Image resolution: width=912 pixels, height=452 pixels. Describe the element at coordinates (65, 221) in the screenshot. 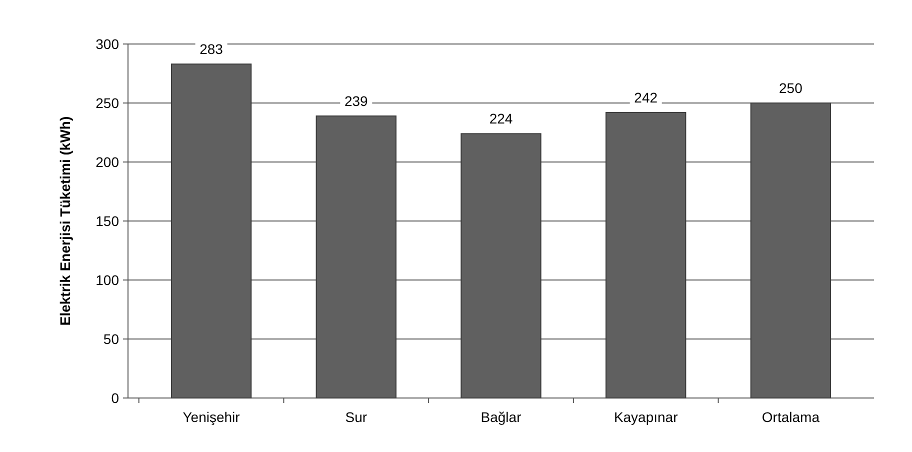

I see `y-axis-title: Elektrik Enerjisi Tüketimi (kWh)` at that location.